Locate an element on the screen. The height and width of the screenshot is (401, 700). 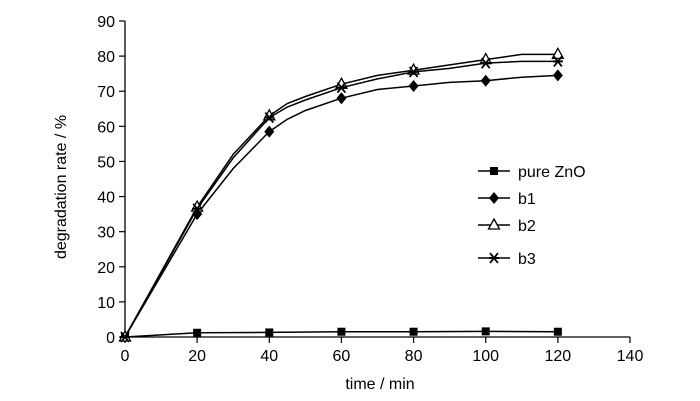
y-tick-label: 60 is located at coordinates (106, 127).